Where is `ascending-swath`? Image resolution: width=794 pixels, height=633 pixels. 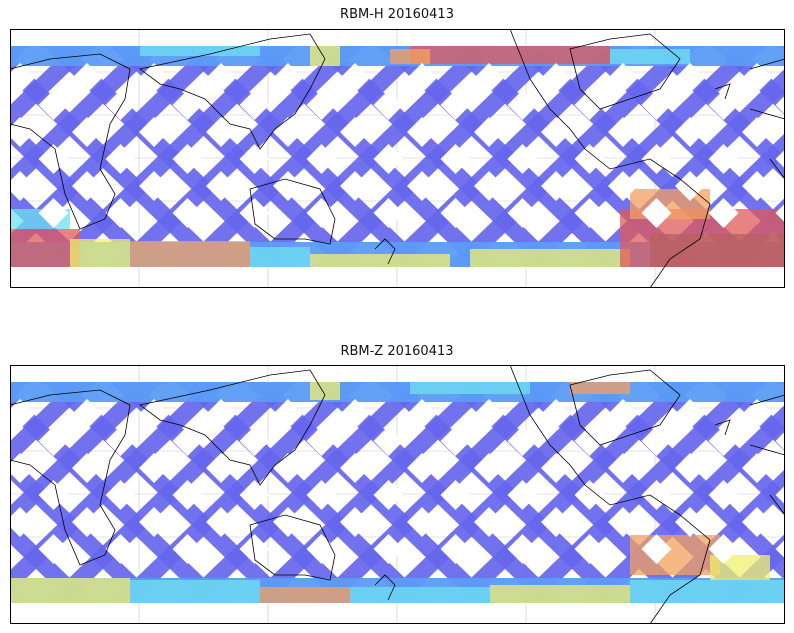
ascending-swath is located at coordinates (53, 561).